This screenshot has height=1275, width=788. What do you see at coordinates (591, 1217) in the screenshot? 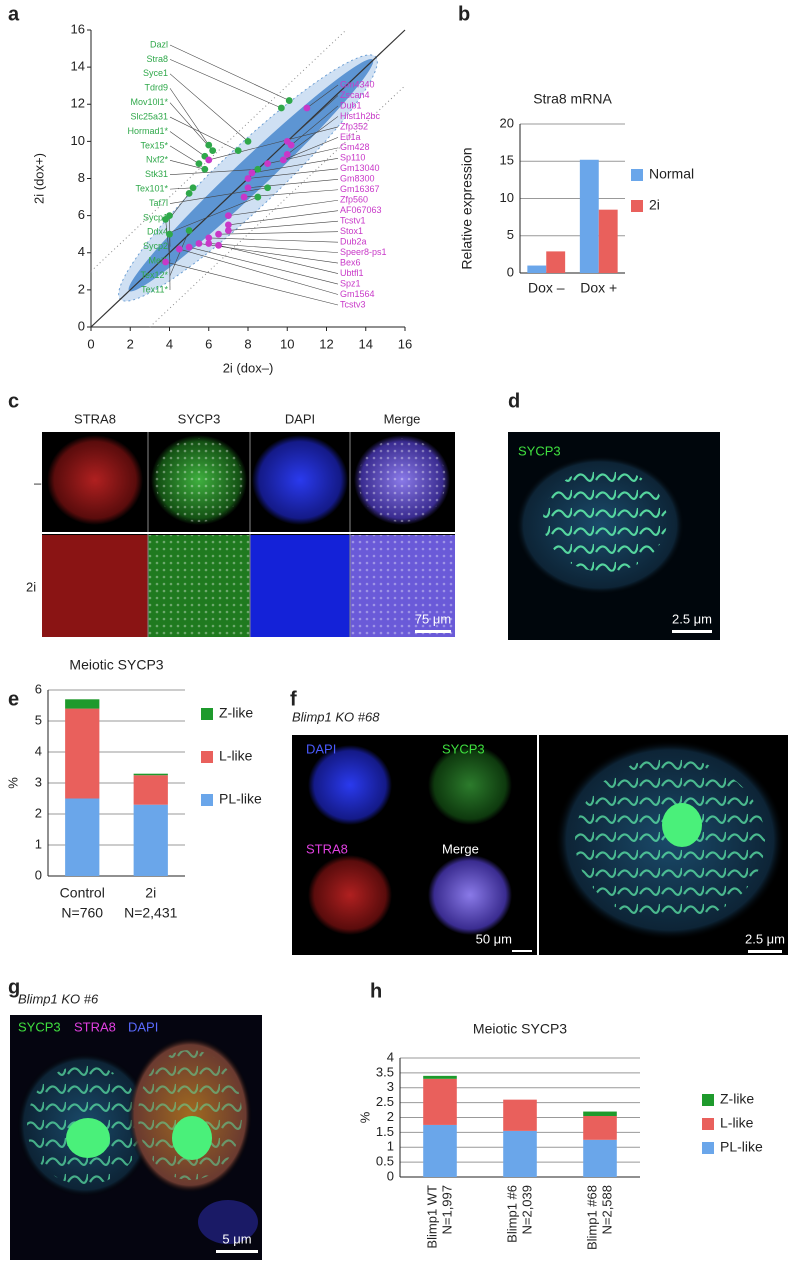
I see `x-tick-label: Blimp1 #68` at bounding box center [591, 1217].